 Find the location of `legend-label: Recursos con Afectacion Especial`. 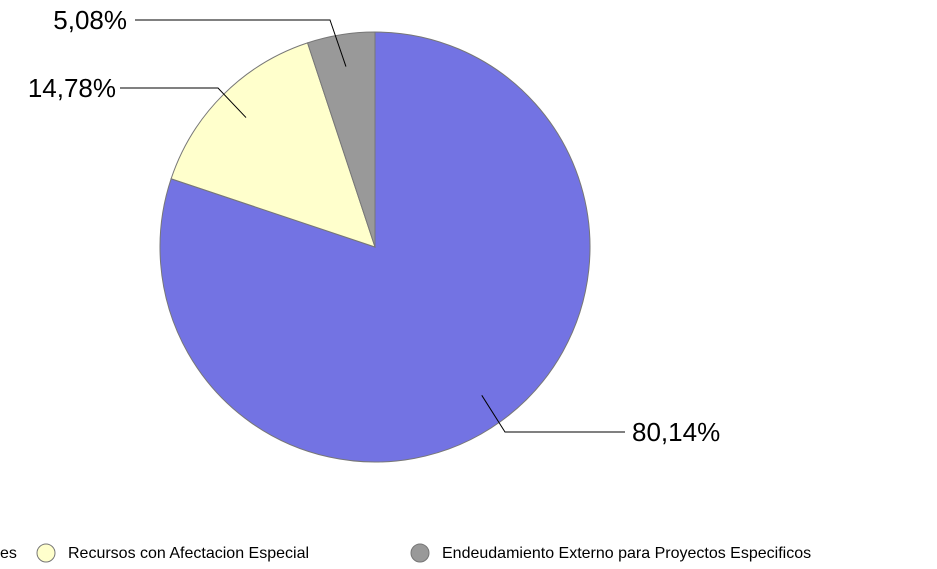

legend-label: Recursos con Afectacion Especial is located at coordinates (188, 553).